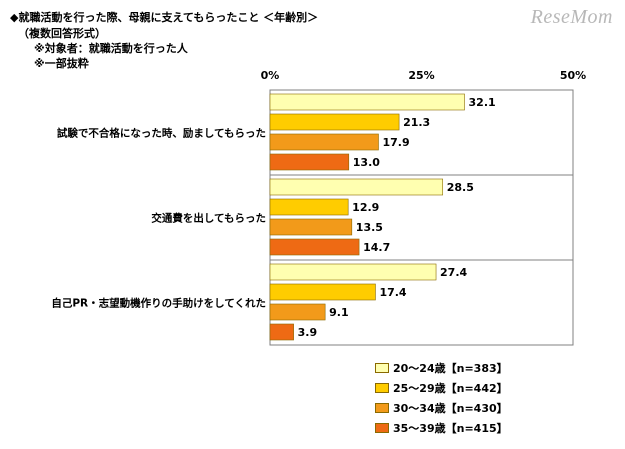  I want to click on x-tick-label: 0%, so click(270, 75).